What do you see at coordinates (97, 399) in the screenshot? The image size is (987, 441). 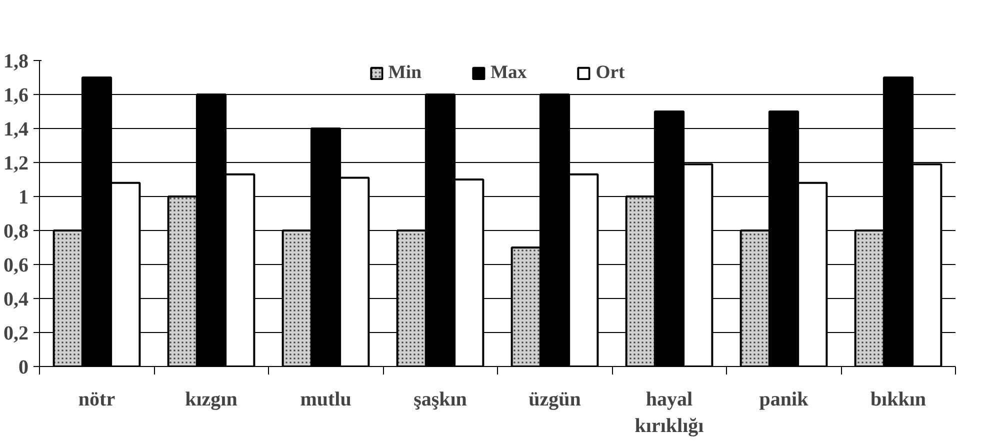 I see `x-tick-label: nötr` at bounding box center [97, 399].